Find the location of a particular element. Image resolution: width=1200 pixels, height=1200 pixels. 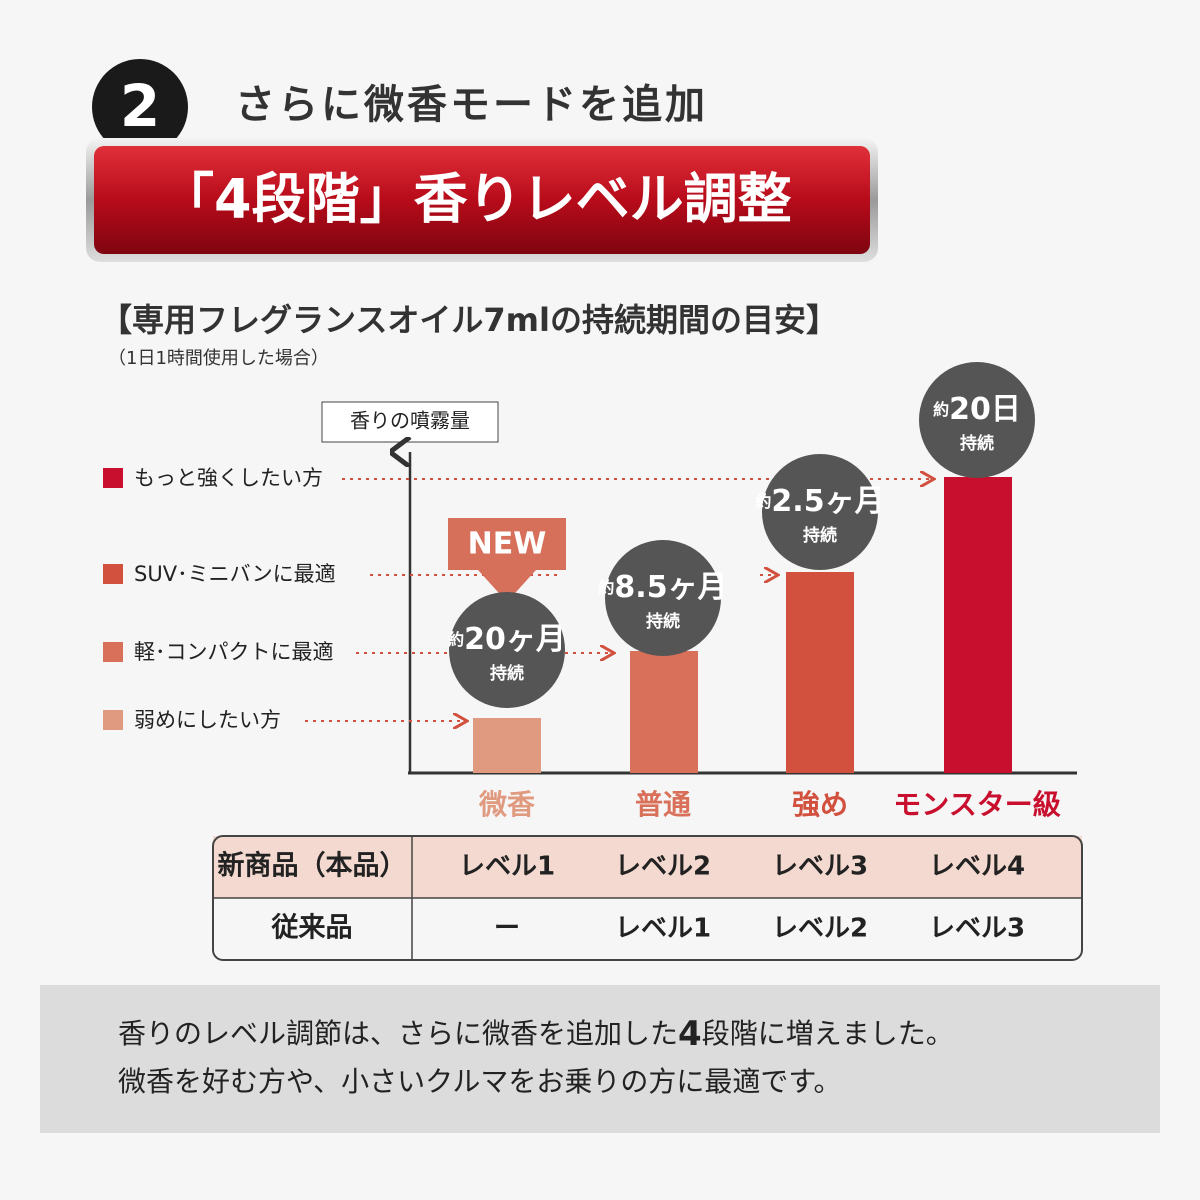

number-badge is located at coordinates (140, 107).